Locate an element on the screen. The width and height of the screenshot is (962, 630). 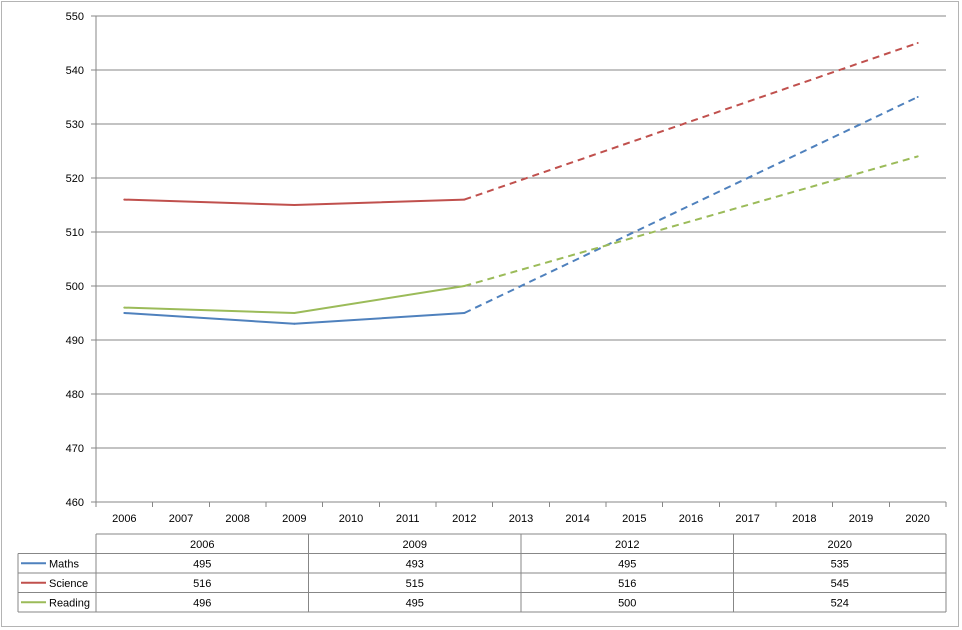
y-tick-label-490: 490 is located at coordinates (75, 341).